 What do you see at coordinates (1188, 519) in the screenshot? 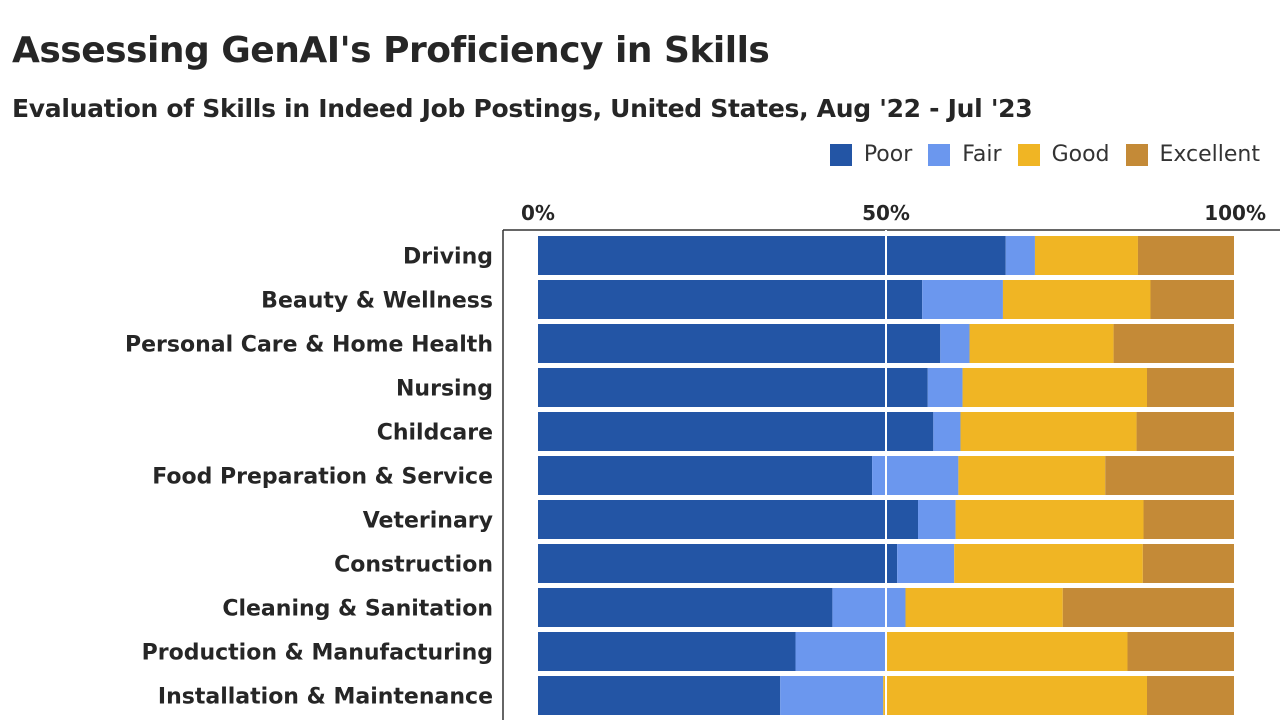
I see `bar-veterinary-excellent` at bounding box center [1188, 519].